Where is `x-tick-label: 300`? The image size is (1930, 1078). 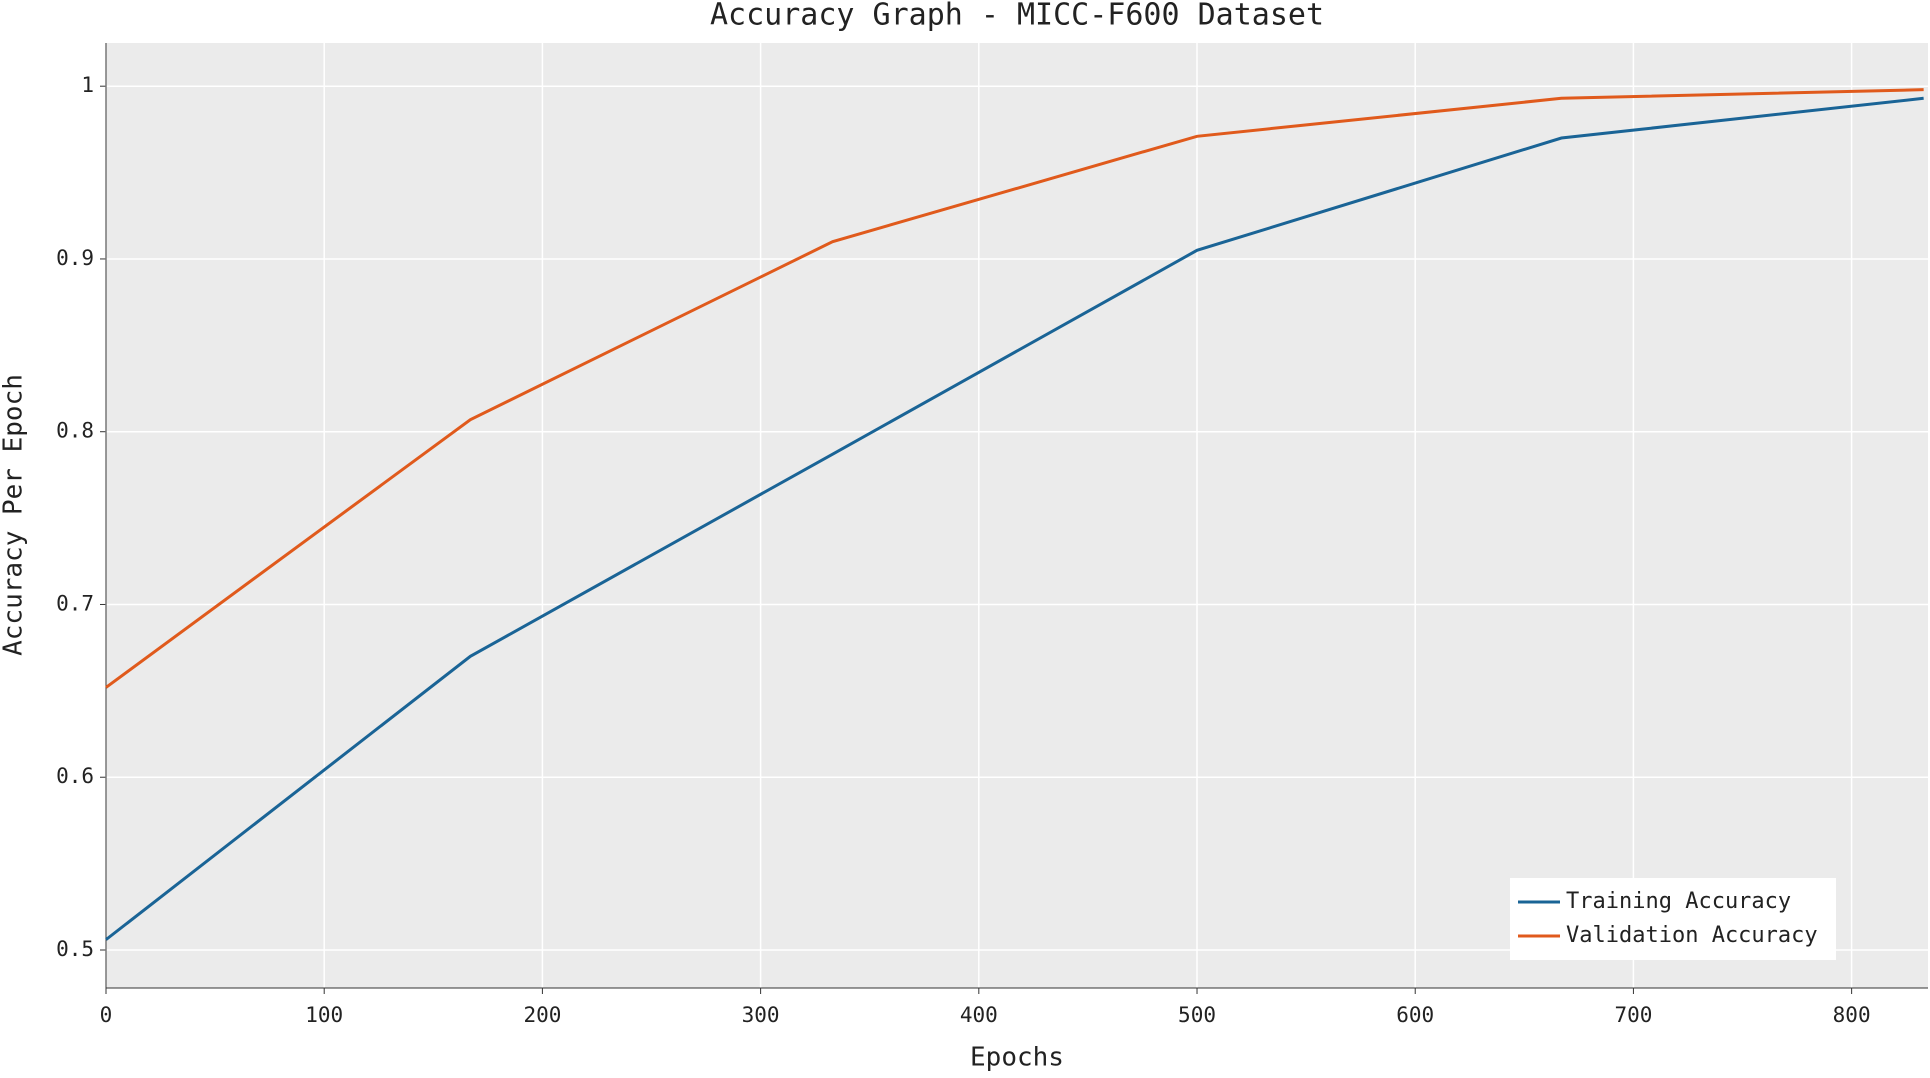 x-tick-label: 300 is located at coordinates (761, 1015).